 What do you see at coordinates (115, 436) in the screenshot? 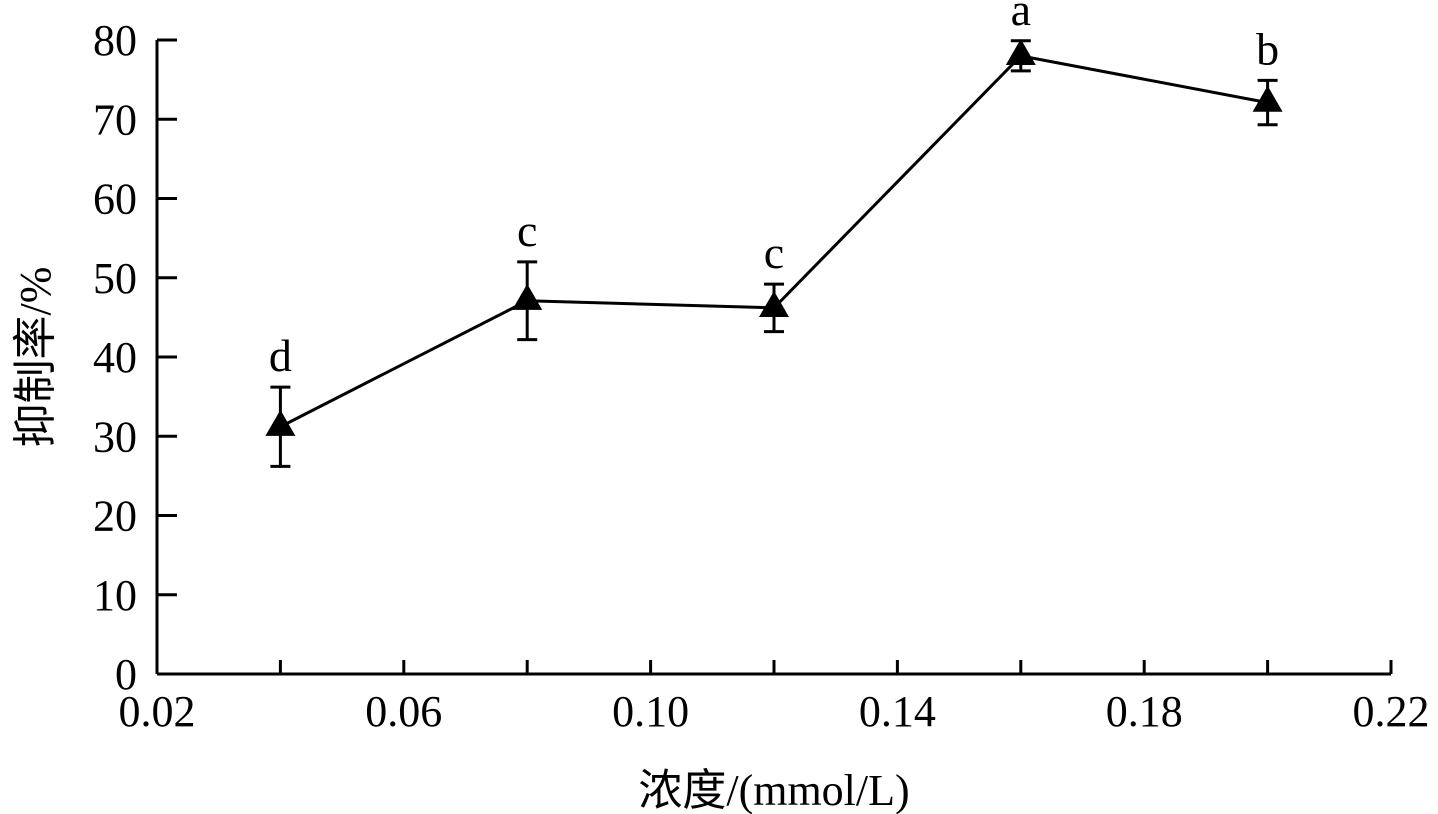
I see `y-tick-label: 30` at bounding box center [115, 436].